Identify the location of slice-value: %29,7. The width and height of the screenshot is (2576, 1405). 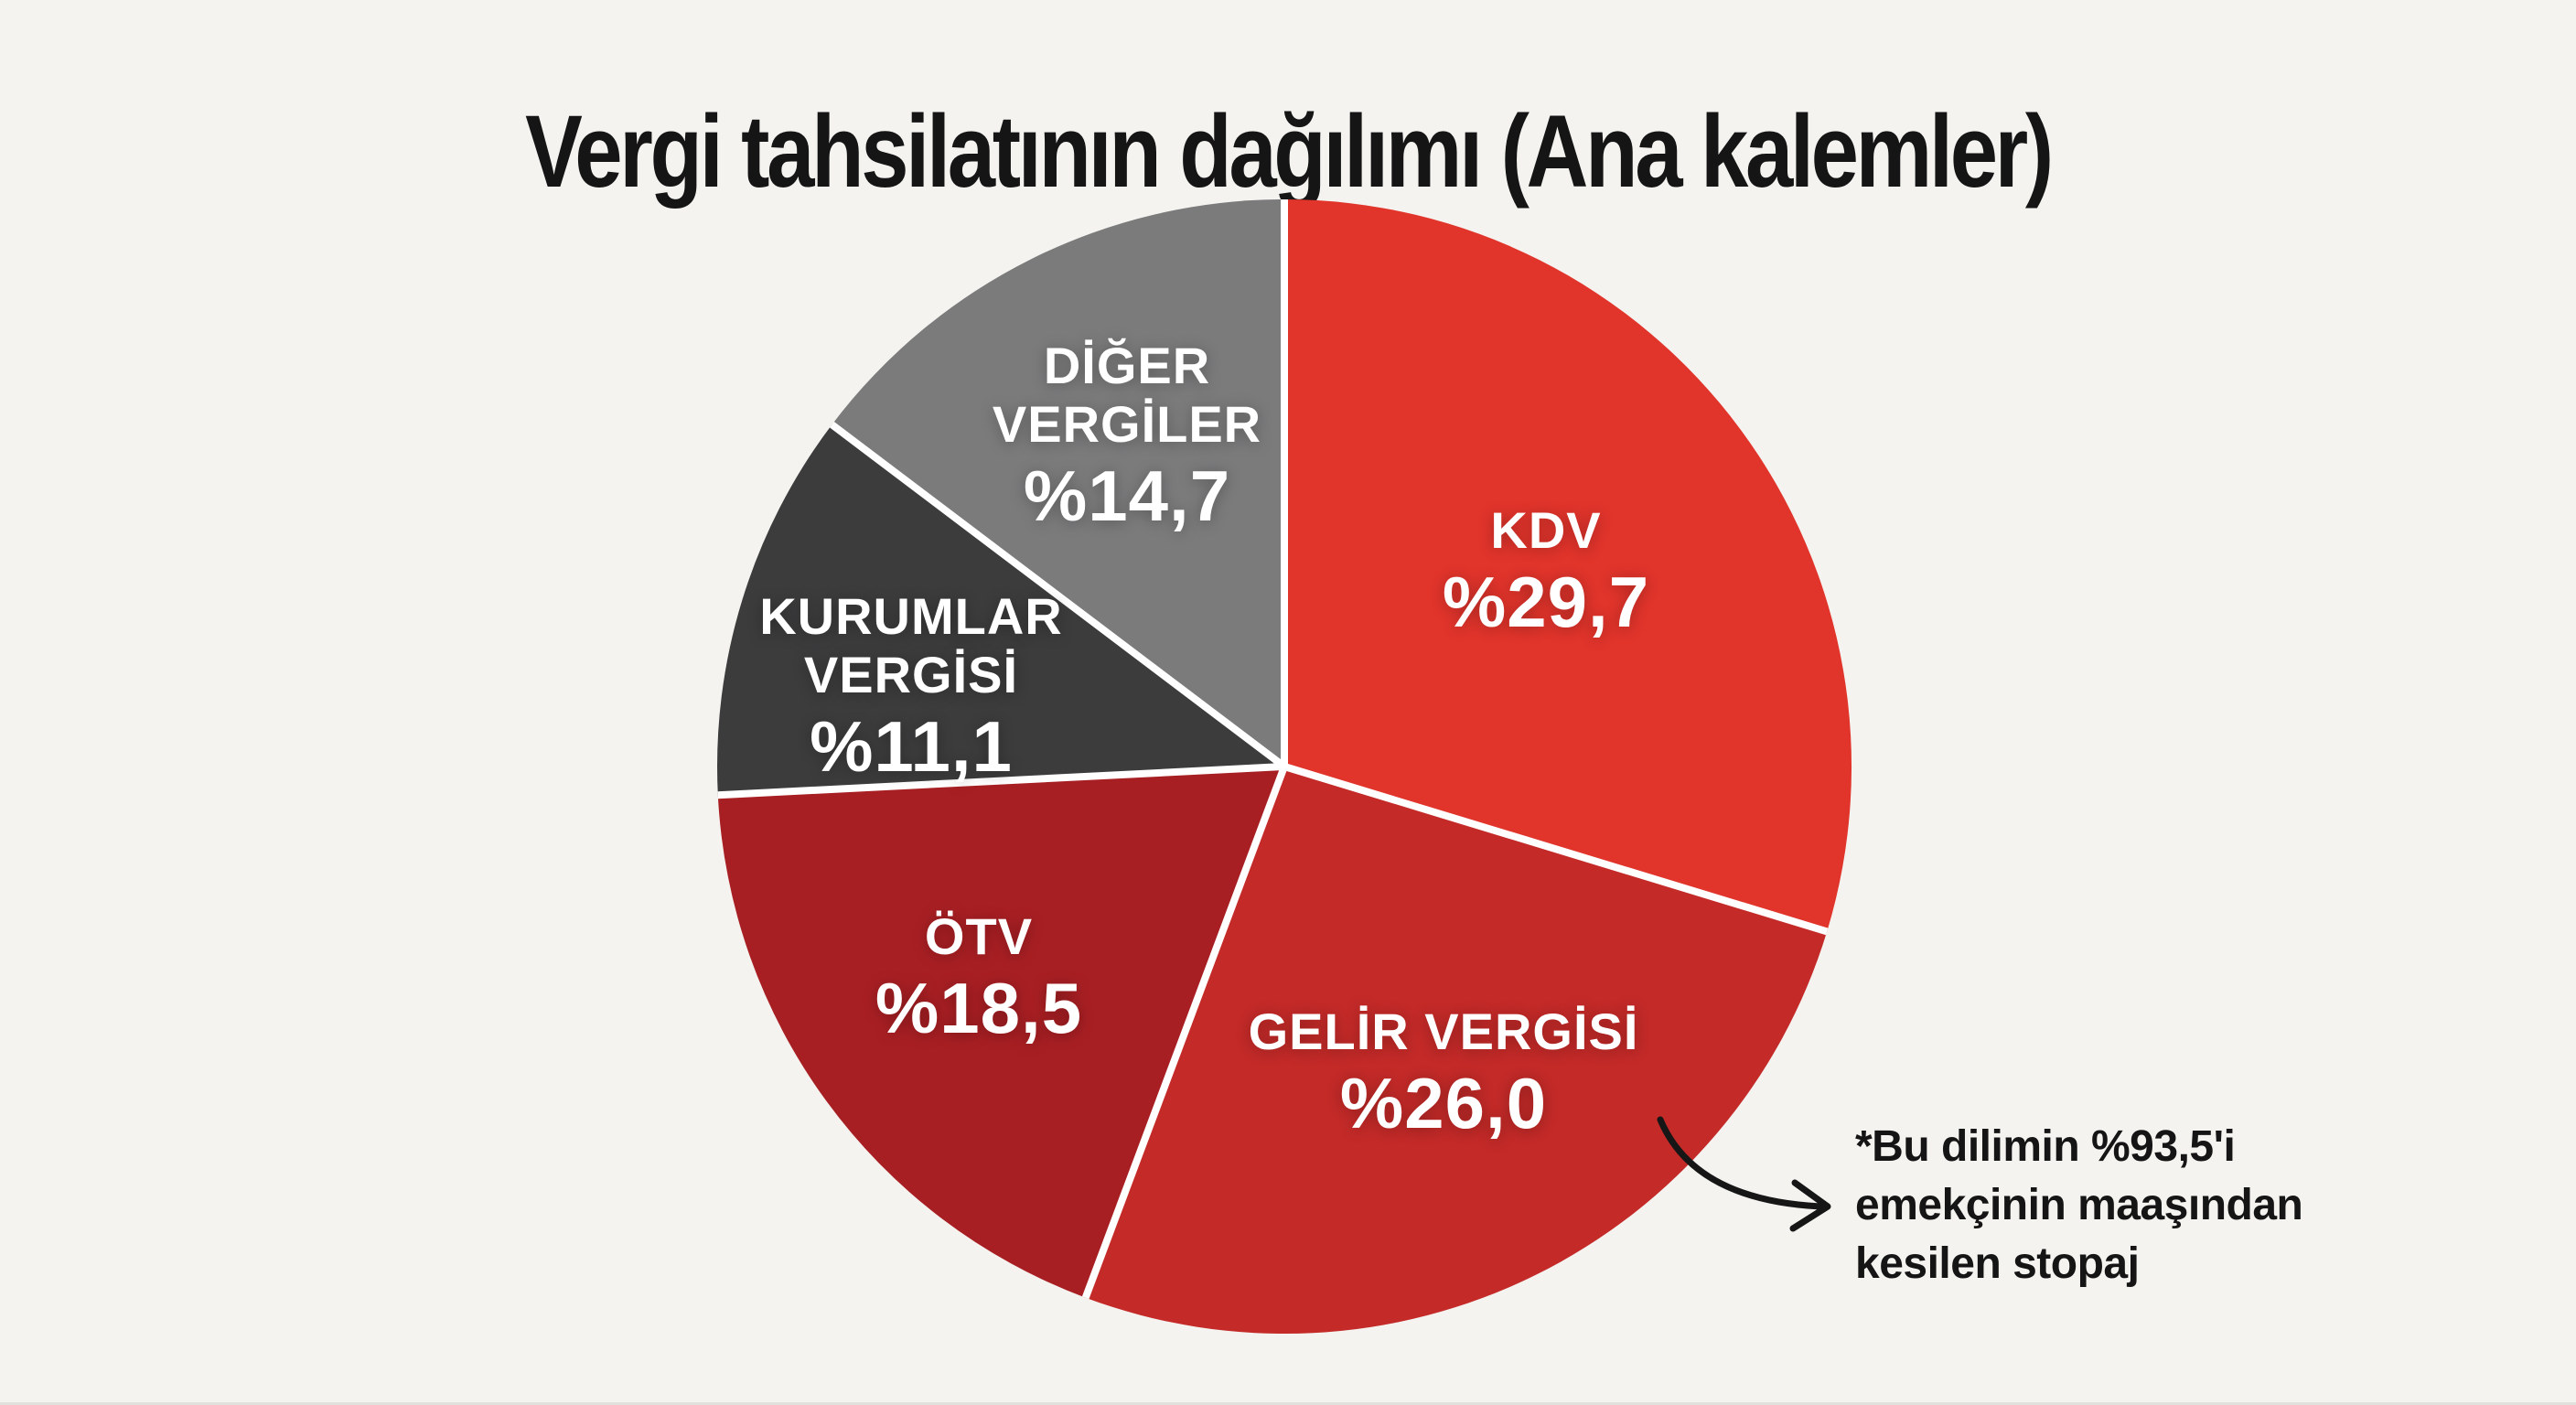
(1546, 602).